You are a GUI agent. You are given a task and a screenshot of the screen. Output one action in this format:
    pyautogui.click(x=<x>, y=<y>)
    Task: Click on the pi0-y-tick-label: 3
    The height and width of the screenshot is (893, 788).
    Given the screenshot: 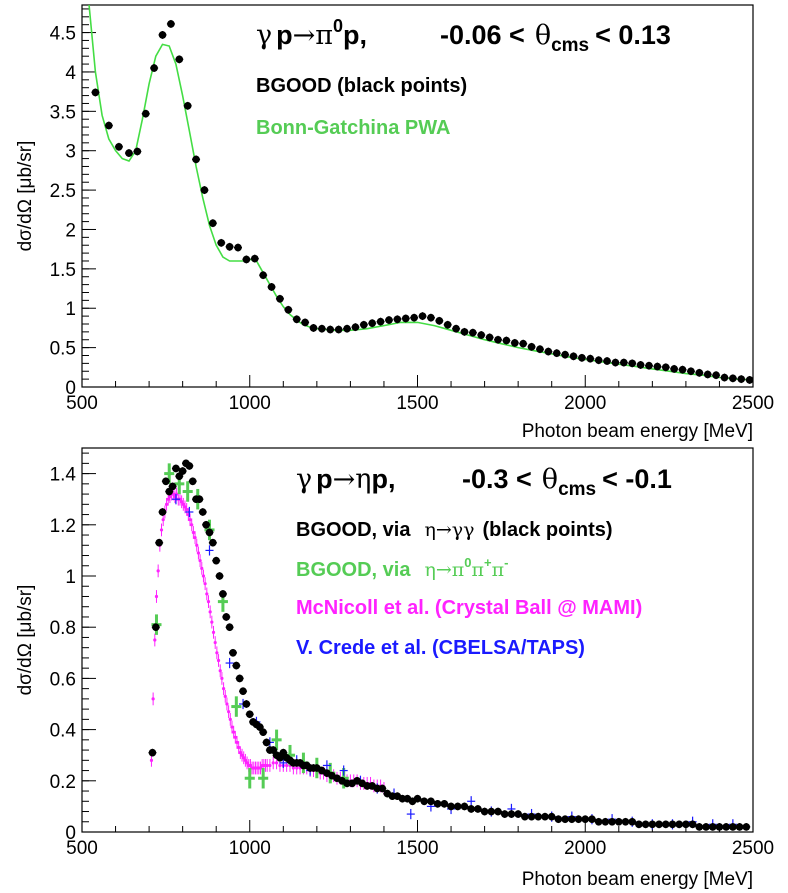 What is the action you would take?
    pyautogui.click(x=70, y=152)
    